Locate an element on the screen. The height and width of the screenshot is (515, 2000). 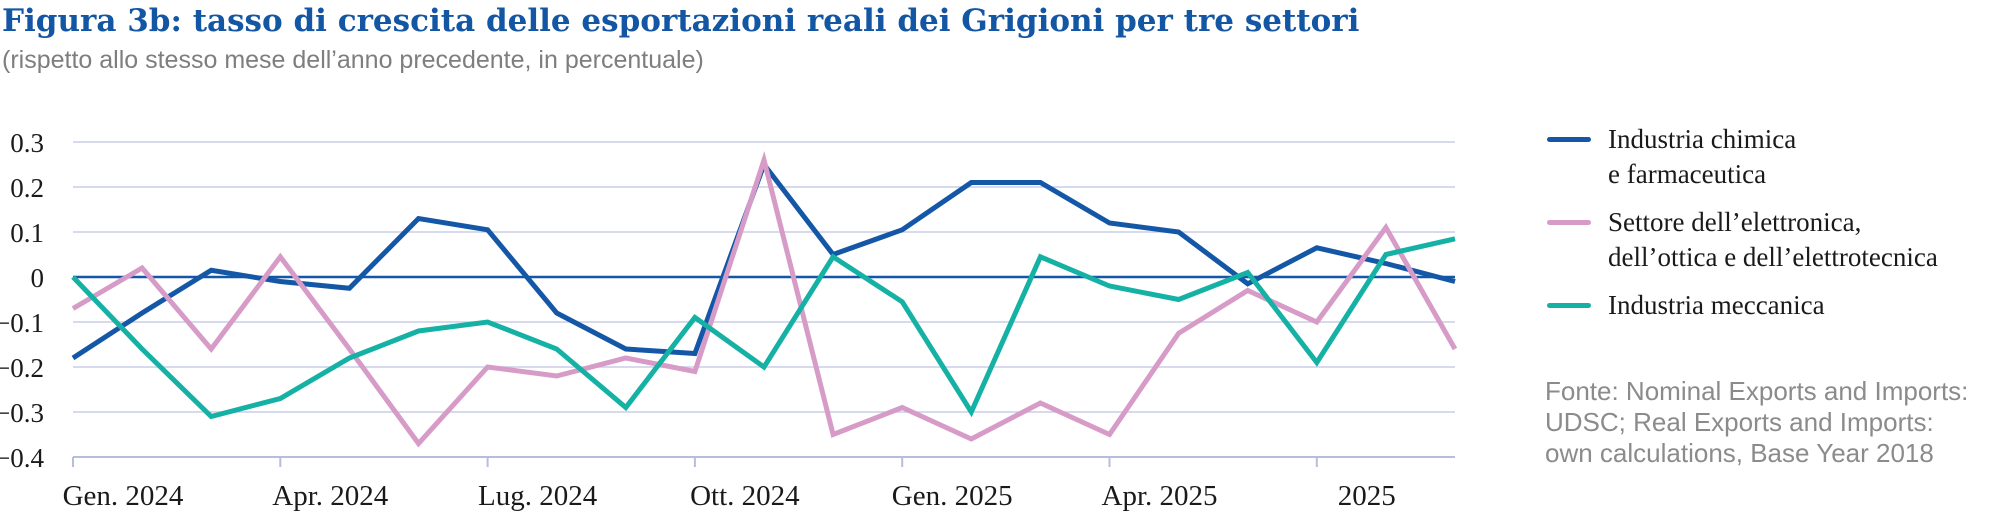
legend-label-line: Industria meccanica is located at coordinates (1716, 305).